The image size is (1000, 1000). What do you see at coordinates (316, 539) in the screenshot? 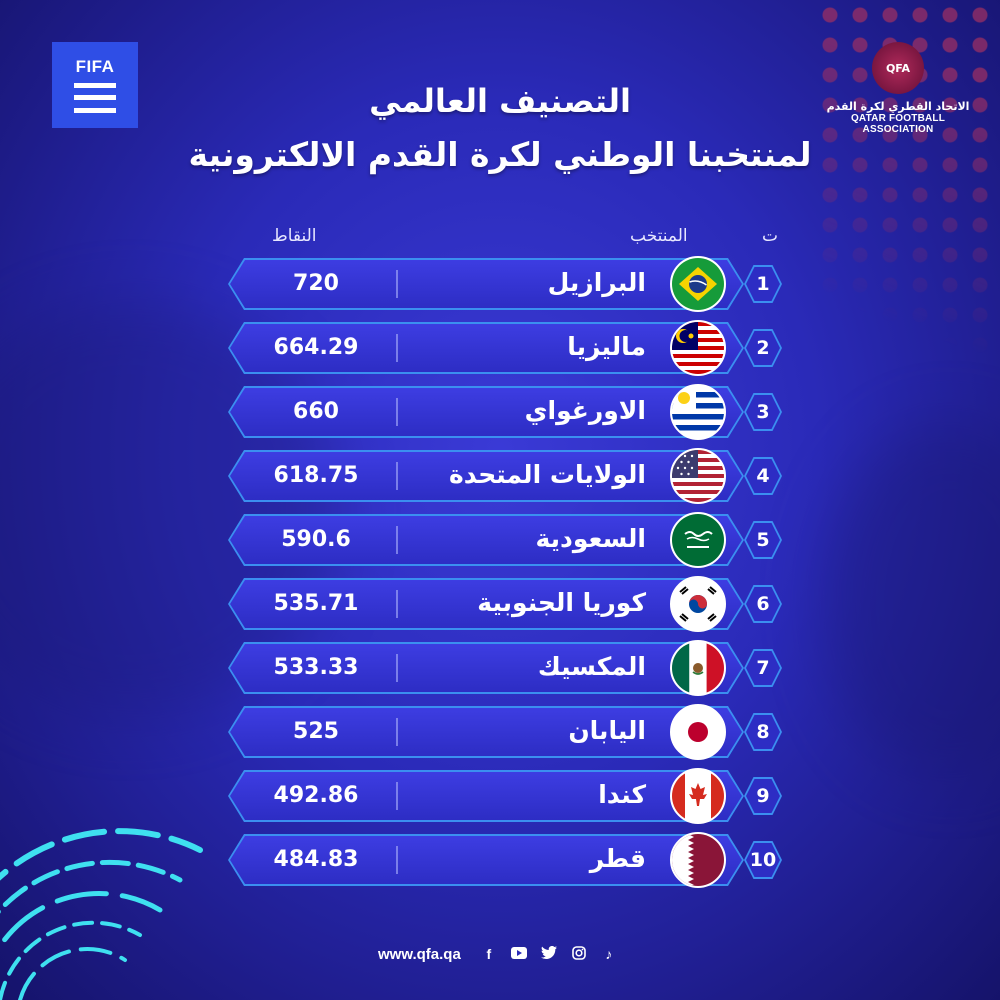
I see `points-value: 590.6` at bounding box center [316, 539].